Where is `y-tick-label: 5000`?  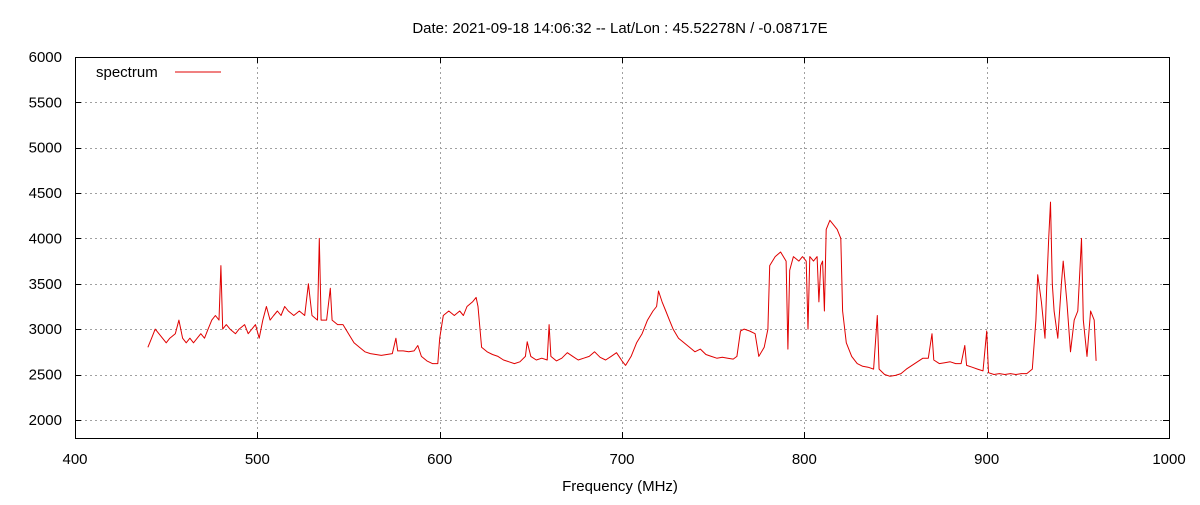 y-tick-label: 5000 is located at coordinates (45, 148).